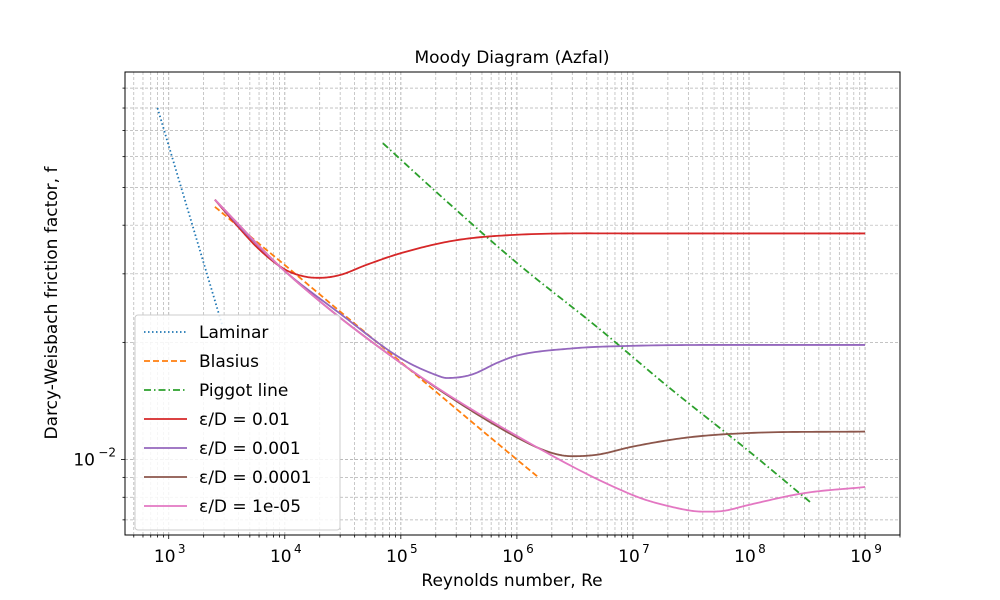 This screenshot has height=600, width=1000. Describe the element at coordinates (243, 391) in the screenshot. I see `legend-label: Piggot line` at that location.